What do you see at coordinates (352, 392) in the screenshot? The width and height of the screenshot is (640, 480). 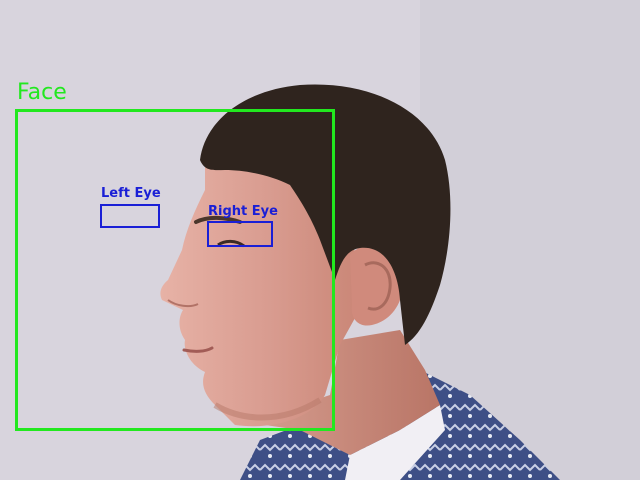 I see `neck` at bounding box center [352, 392].